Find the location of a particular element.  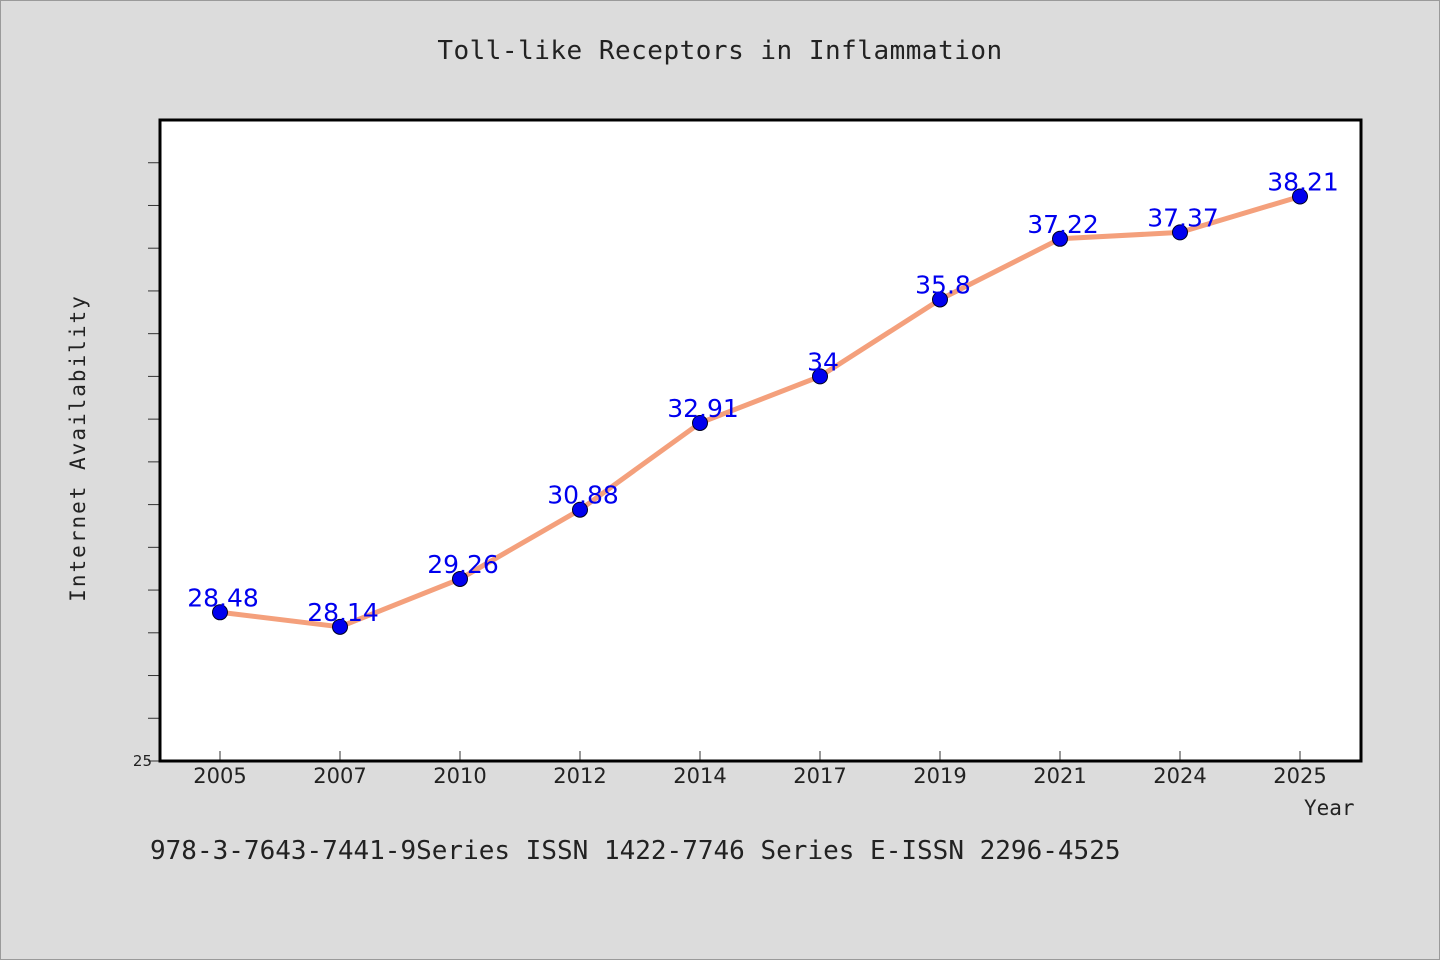

x-axis-ticks: 2005 2007 2010 2012 2014 2017 2019 2021 2024 2025 is located at coordinates (760, 769).